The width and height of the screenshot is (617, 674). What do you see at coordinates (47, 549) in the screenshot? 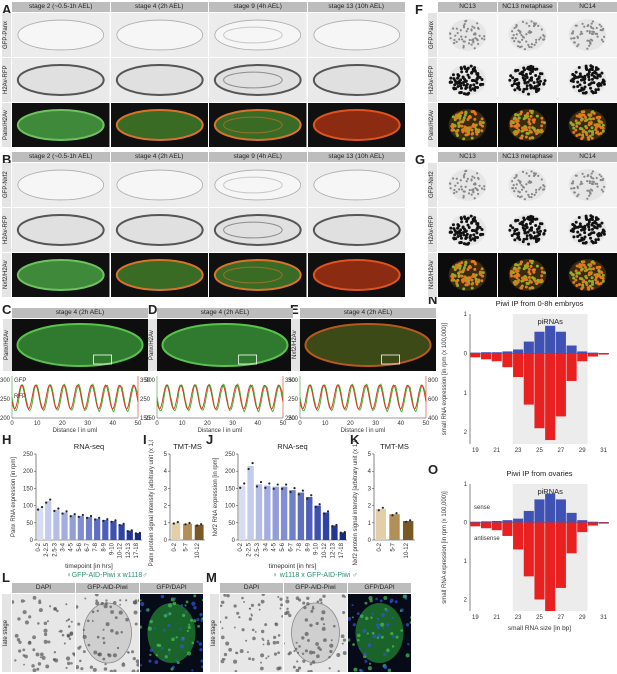
I see `x-tick-label: 2-2.5` at bounding box center [47, 549].